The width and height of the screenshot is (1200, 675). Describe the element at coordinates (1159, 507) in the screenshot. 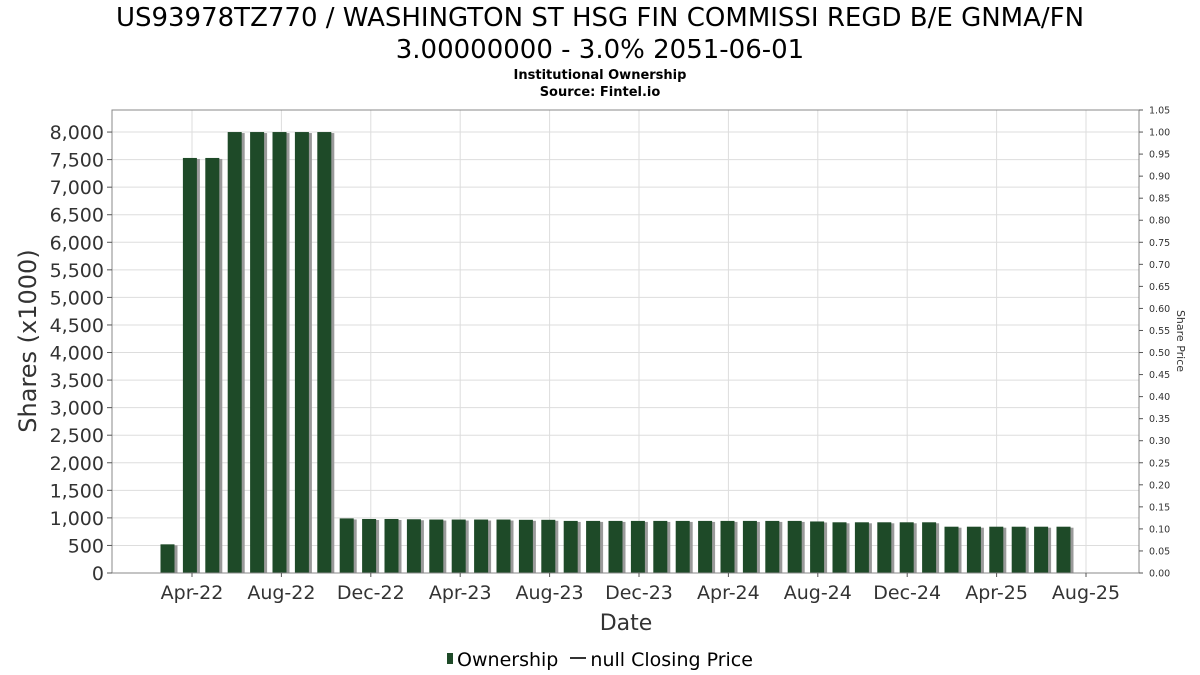

I see `y2-tick-label: 0.15` at that location.